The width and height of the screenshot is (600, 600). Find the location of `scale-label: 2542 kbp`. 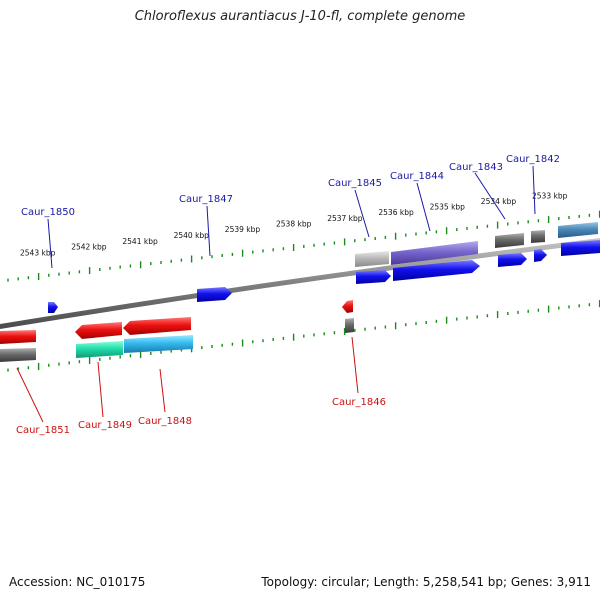

scale-label: 2542 kbp is located at coordinates (89, 247).